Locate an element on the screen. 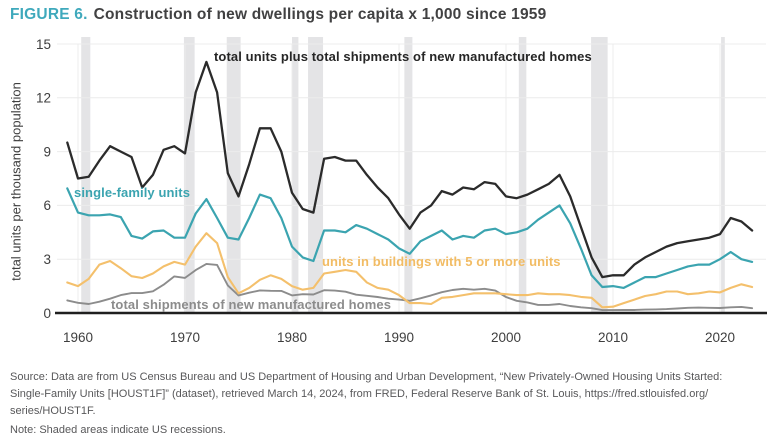  x-tick-label: 1970 is located at coordinates (185, 337).